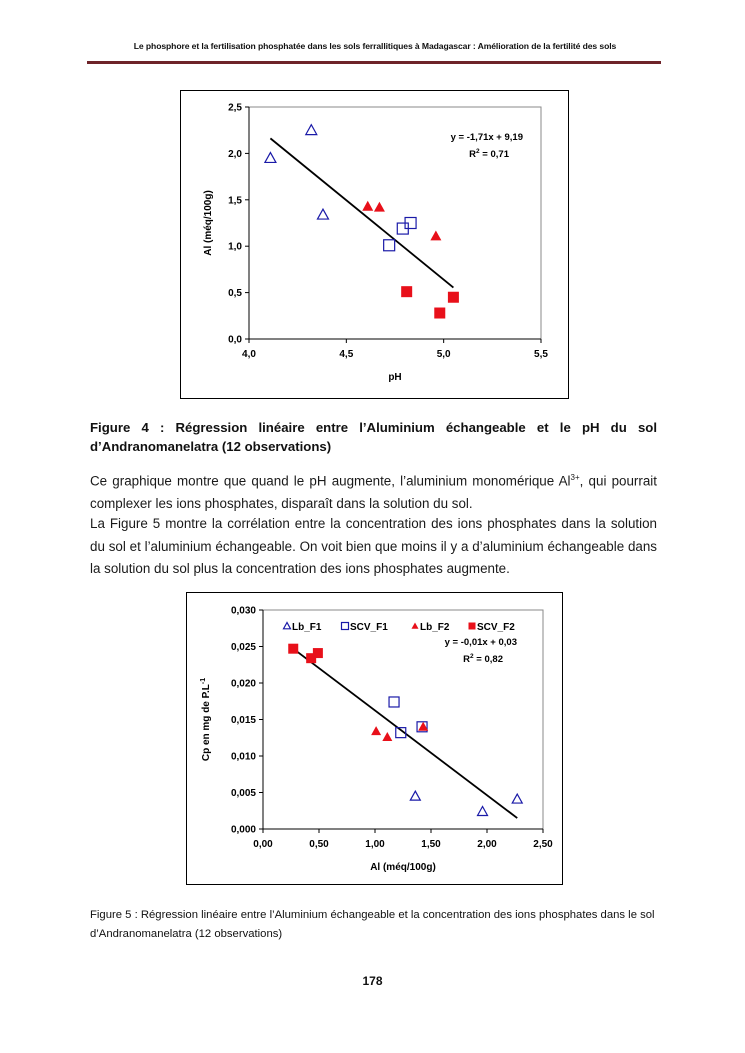 This screenshot has width=745, height=1053. What do you see at coordinates (243, 830) in the screenshot?
I see `y-tick-label: 0,000` at bounding box center [243, 830].